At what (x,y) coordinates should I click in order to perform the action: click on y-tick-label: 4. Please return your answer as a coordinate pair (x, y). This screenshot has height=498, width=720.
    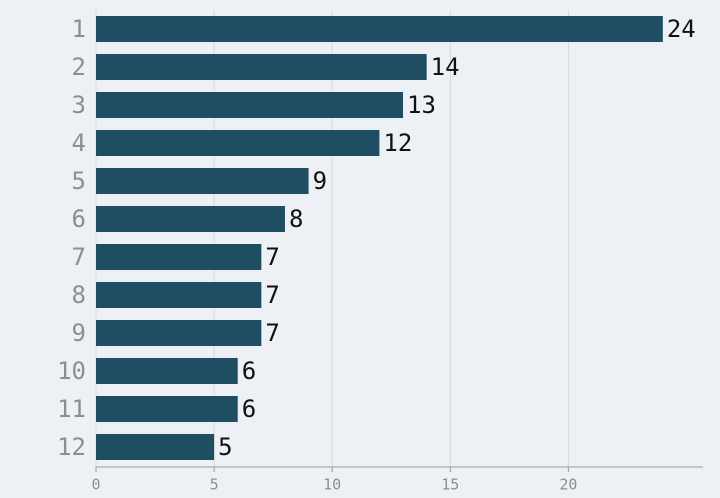
    Looking at the image, I should click on (79, 143).